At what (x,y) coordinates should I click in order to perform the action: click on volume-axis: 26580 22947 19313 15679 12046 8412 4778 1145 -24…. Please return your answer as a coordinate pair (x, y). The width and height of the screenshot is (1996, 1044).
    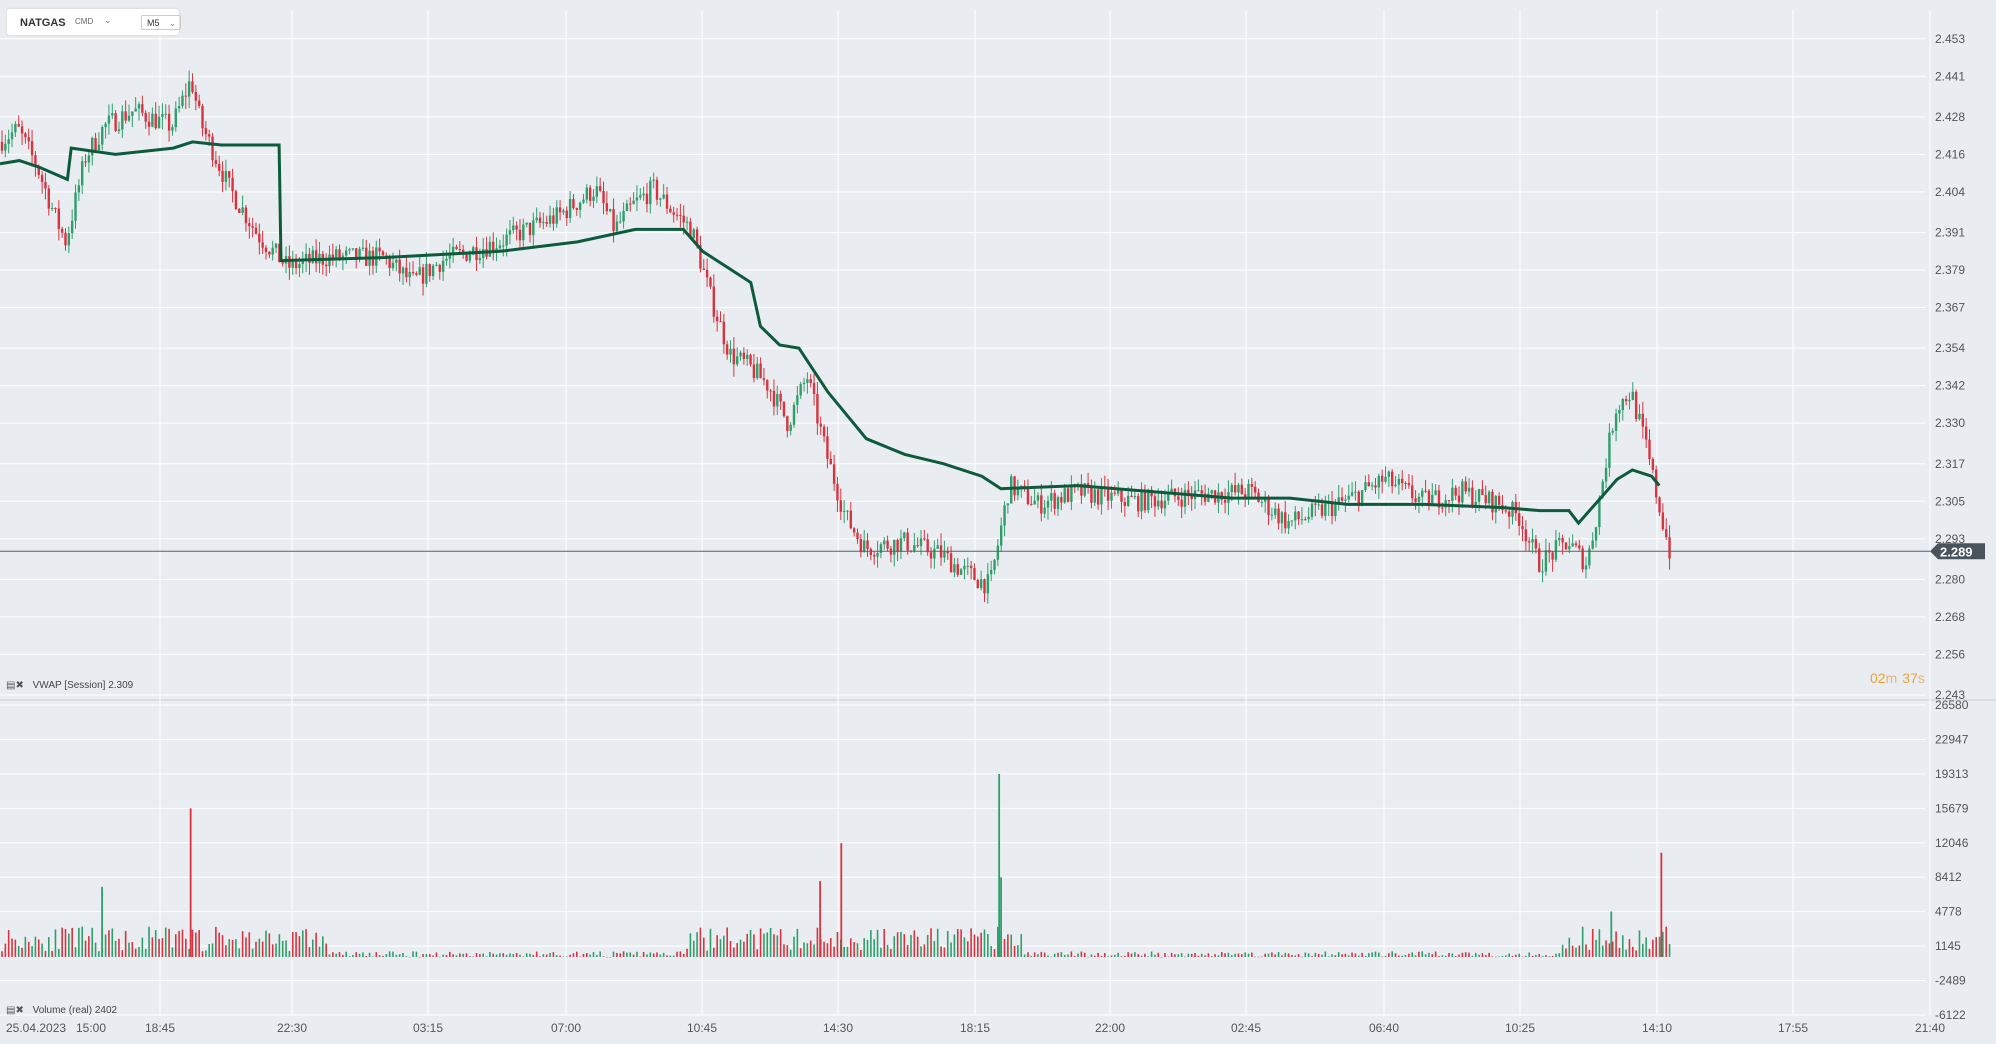
    Looking at the image, I should click on (1952, 860).